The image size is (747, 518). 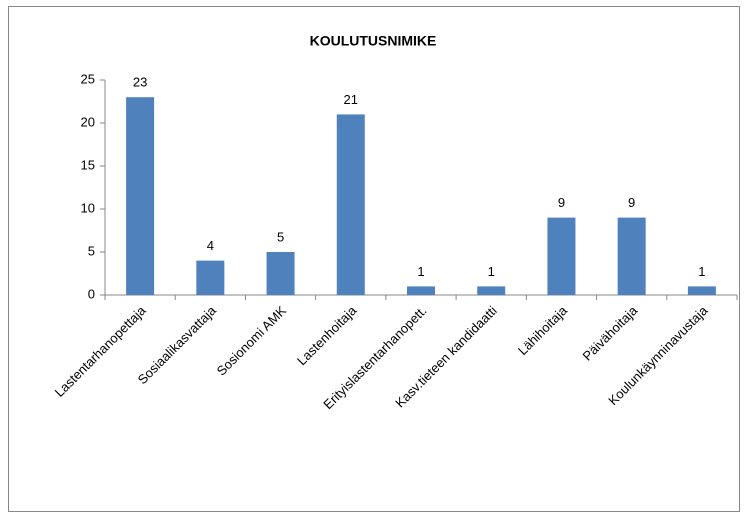 What do you see at coordinates (88, 164) in the screenshot?
I see `y-tick-label: 15` at bounding box center [88, 164].